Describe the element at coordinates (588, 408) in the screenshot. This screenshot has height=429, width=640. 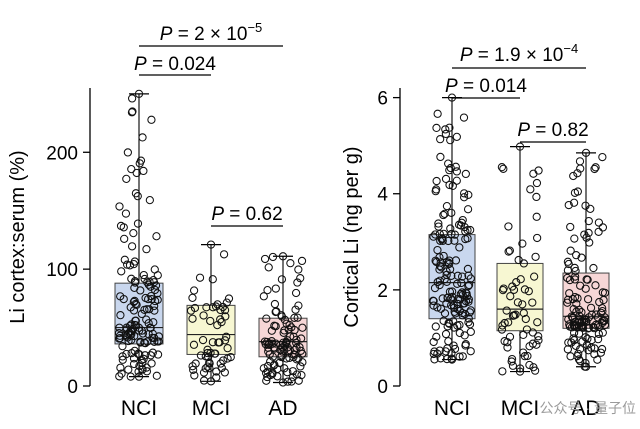
I see `watermark-text: 公众号 · 量子位` at that location.